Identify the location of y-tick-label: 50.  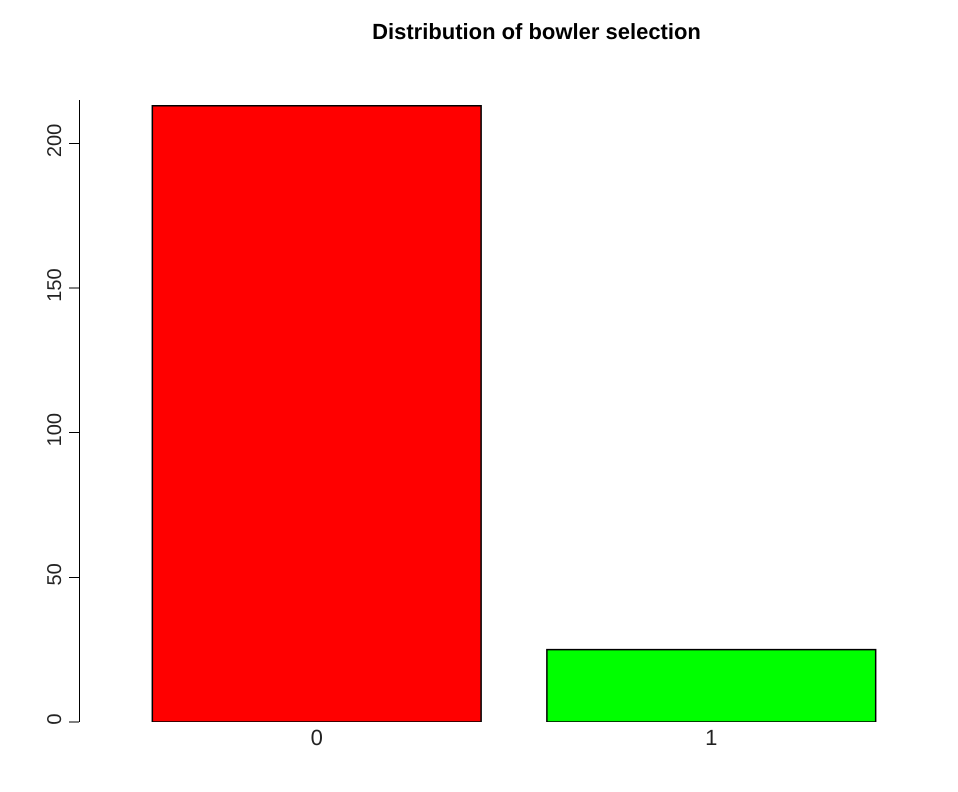
(55, 574).